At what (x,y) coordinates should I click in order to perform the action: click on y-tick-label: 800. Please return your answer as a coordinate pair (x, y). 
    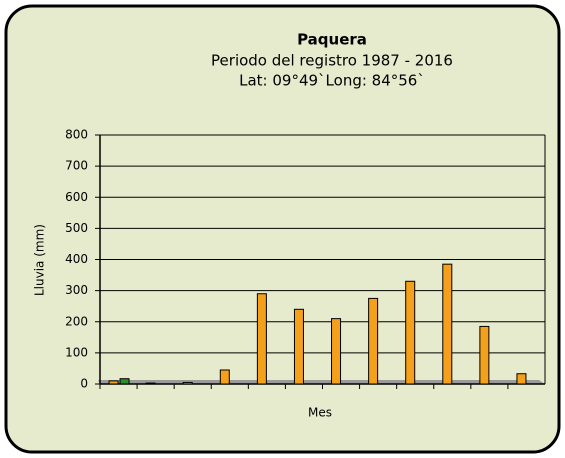
    Looking at the image, I should click on (76, 135).